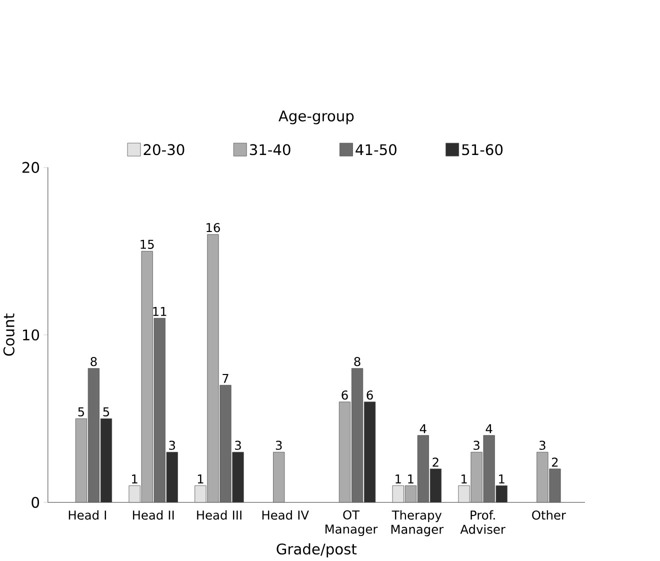  Describe the element at coordinates (549, 515) in the screenshot. I see `x-tick-label: Other` at that location.